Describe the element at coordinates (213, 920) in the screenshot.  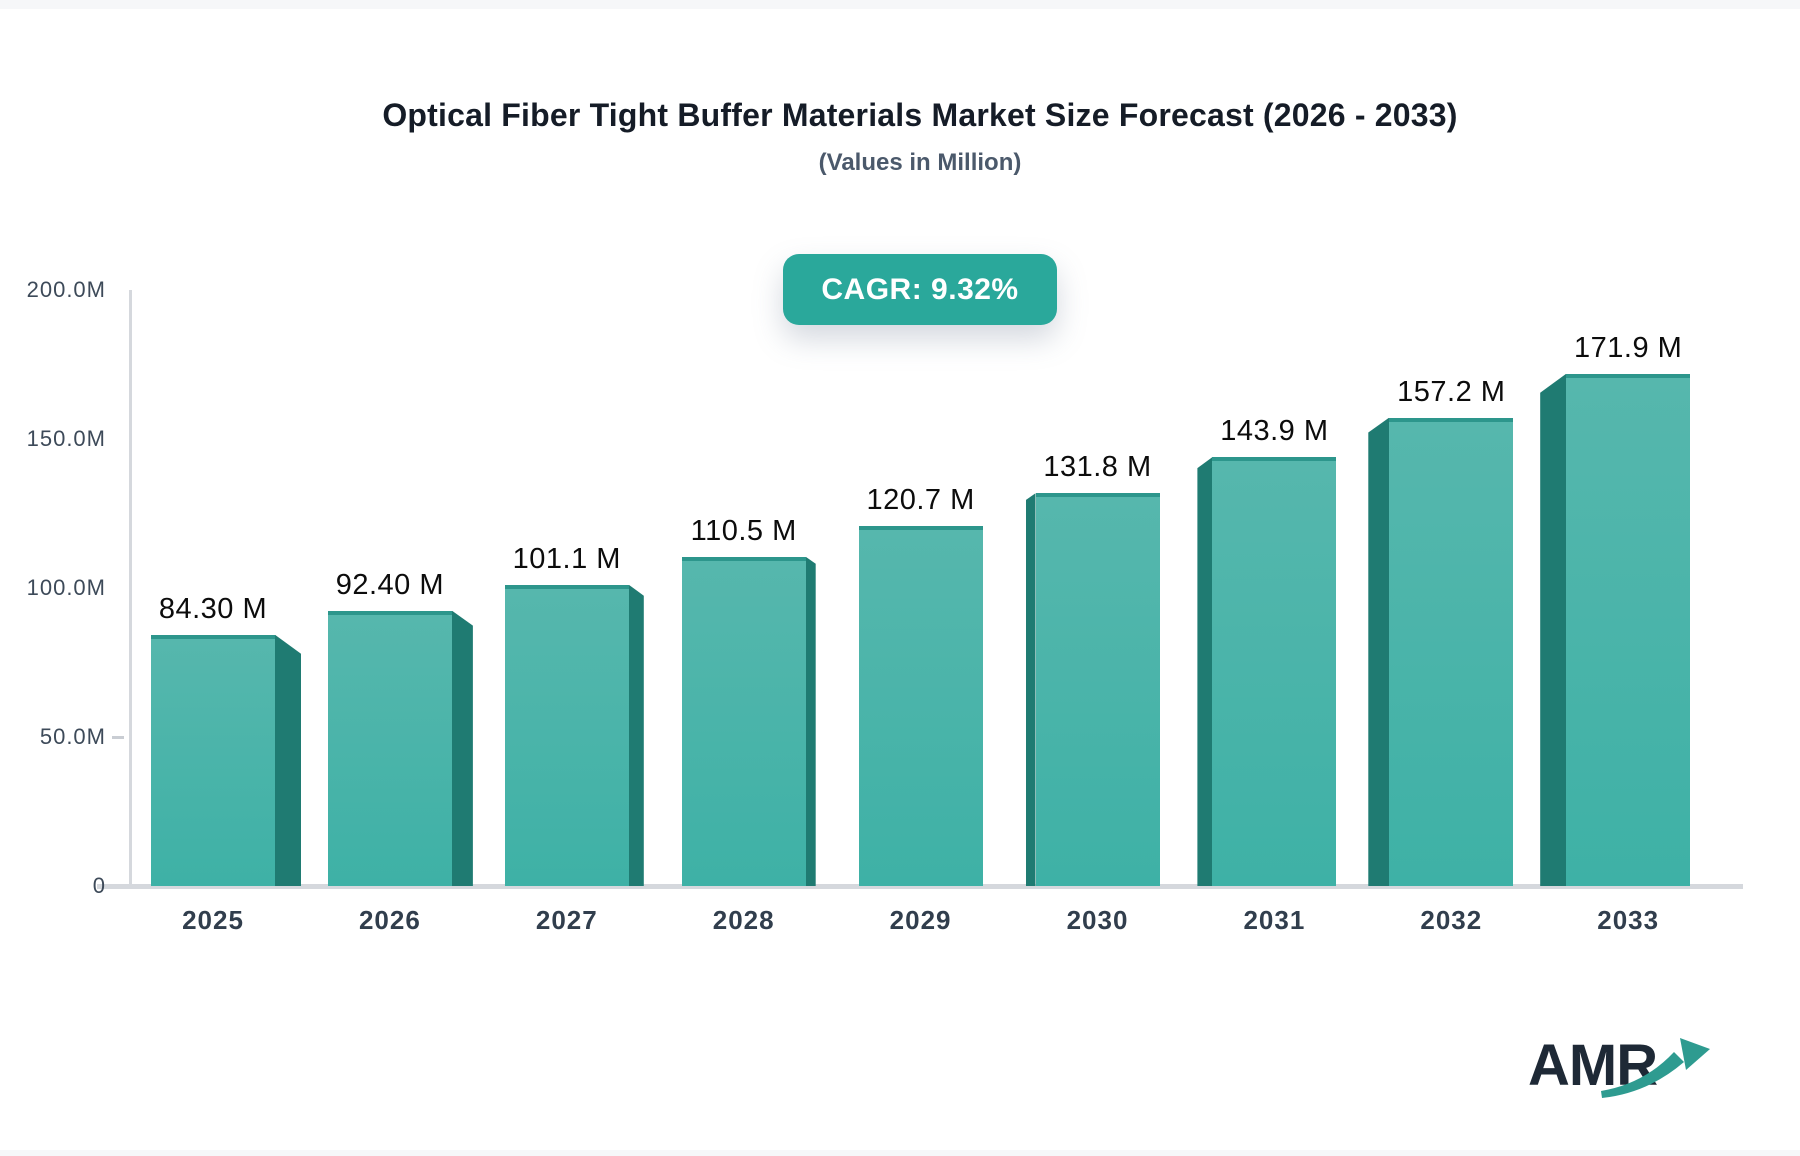
I see `x-axis-tick-label: 2025` at that location.